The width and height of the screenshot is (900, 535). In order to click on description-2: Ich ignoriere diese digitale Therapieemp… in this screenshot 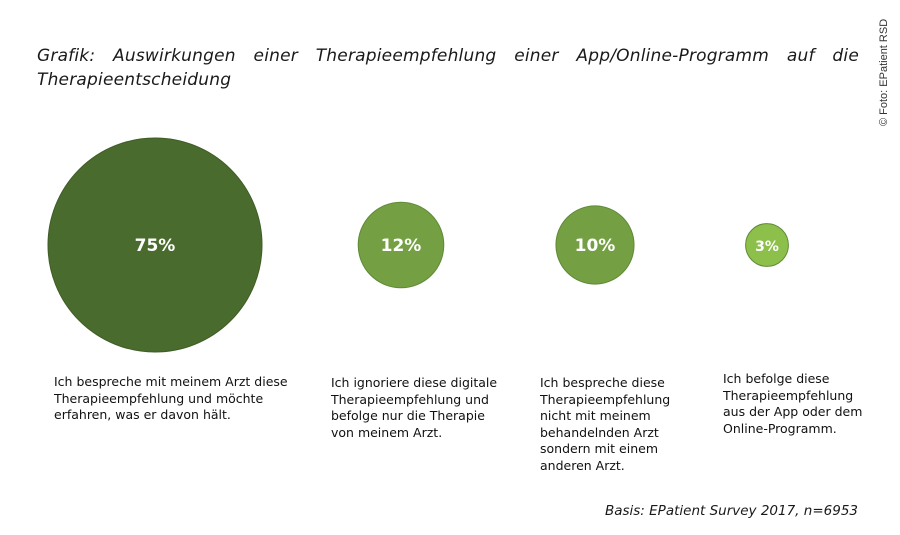, I will do `click(414, 407)`.